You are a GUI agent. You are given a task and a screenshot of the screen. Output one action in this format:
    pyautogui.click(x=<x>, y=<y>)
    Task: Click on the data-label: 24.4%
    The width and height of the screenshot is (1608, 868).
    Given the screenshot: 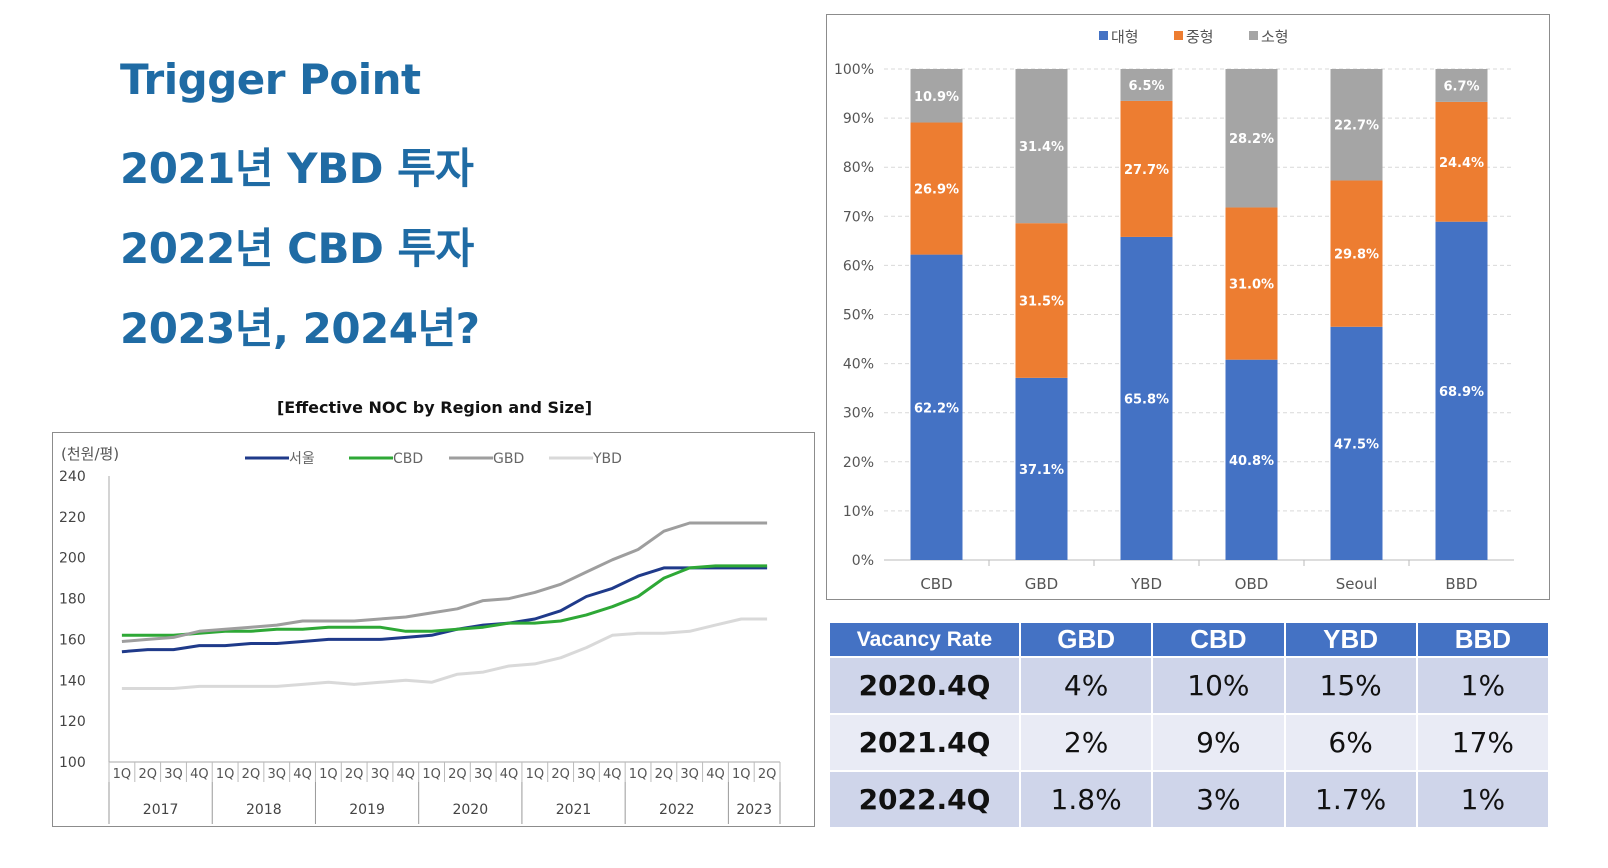 What is the action you would take?
    pyautogui.click(x=1461, y=163)
    